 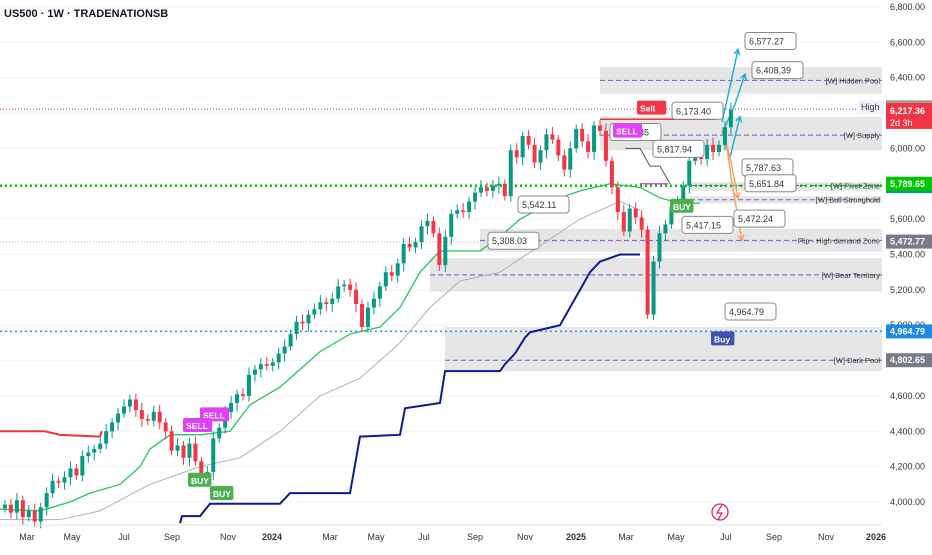 What do you see at coordinates (755, 219) in the screenshot?
I see `callout-value: 5,472.24` at bounding box center [755, 219].